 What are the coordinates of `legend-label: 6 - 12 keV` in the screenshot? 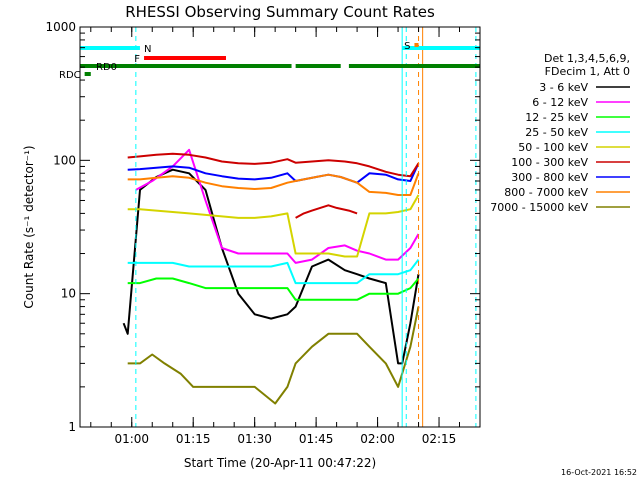 It's located at (560, 102).